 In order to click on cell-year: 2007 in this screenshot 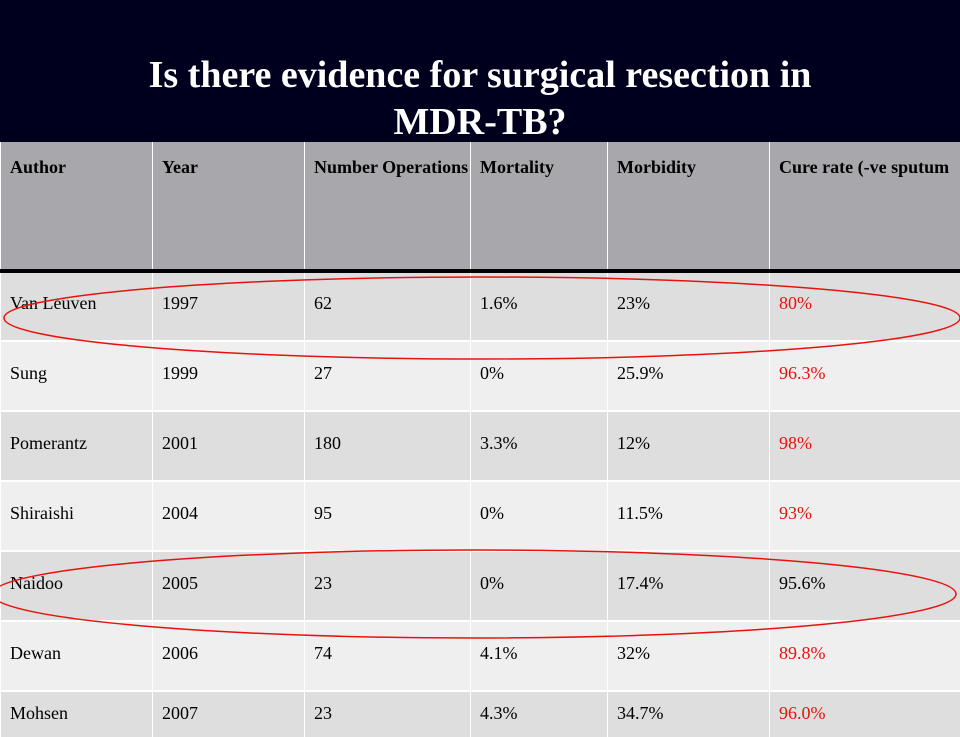, I will do `click(229, 714)`.